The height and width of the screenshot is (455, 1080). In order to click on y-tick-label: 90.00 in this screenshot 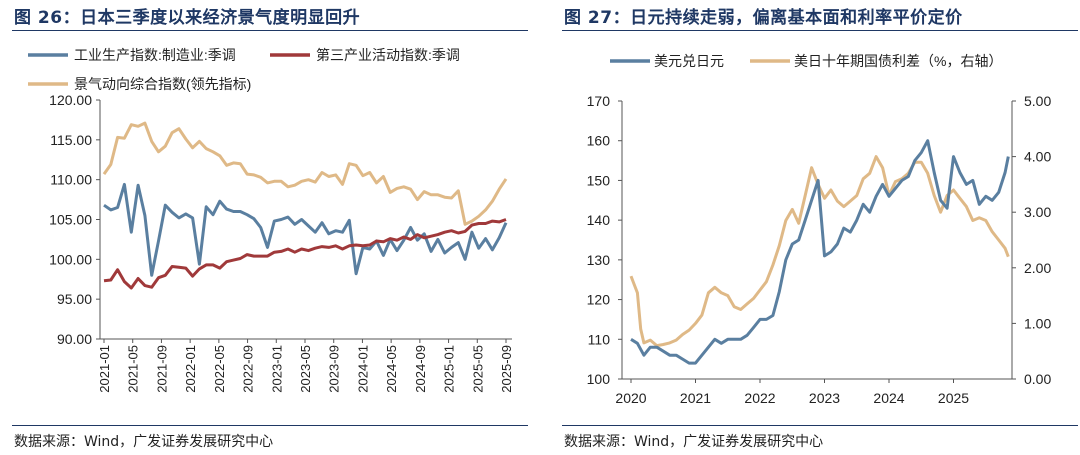, I will do `click(74, 339)`.